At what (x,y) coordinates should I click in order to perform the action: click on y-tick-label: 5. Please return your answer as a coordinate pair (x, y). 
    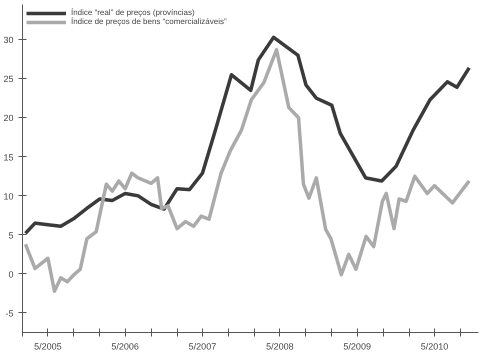
    Looking at the image, I should click on (11, 235).